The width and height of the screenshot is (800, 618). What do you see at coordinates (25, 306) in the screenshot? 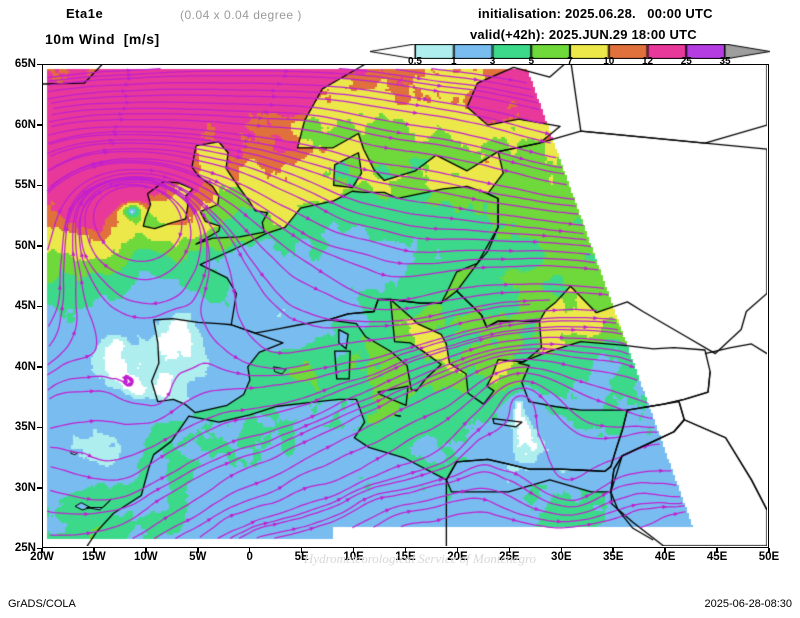
I see `lat-tick-45N: 45N` at bounding box center [25, 306].